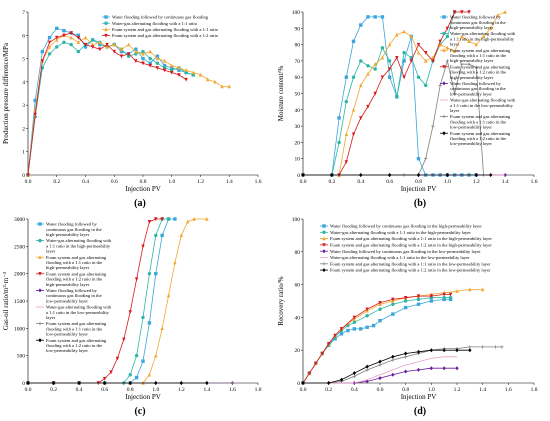 The width and height of the screenshot is (550, 421). What do you see at coordinates (140, 203) in the screenshot?
I see `panel-label: (a)` at bounding box center [140, 203].